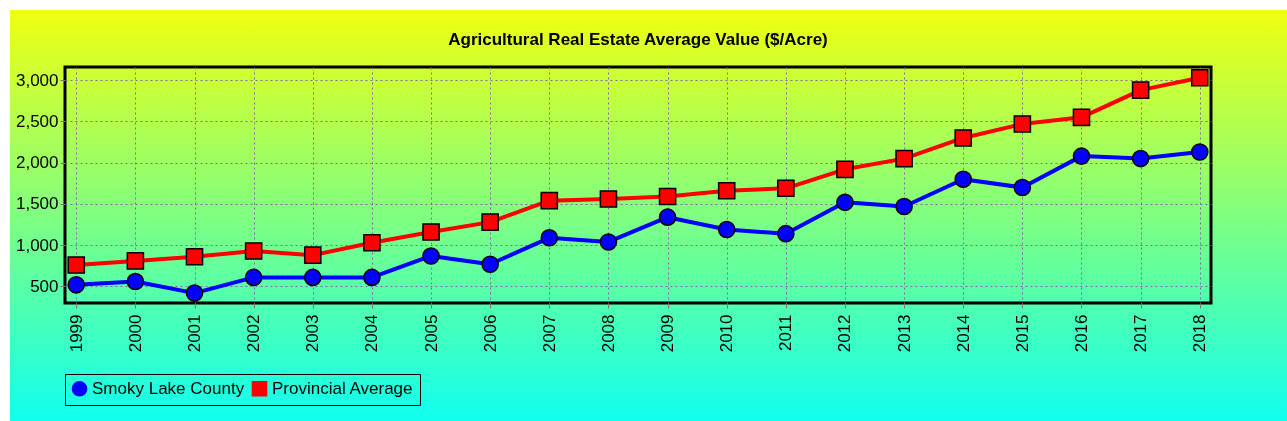 The image size is (1287, 421). I want to click on x-tick-label: 2014, so click(963, 333).